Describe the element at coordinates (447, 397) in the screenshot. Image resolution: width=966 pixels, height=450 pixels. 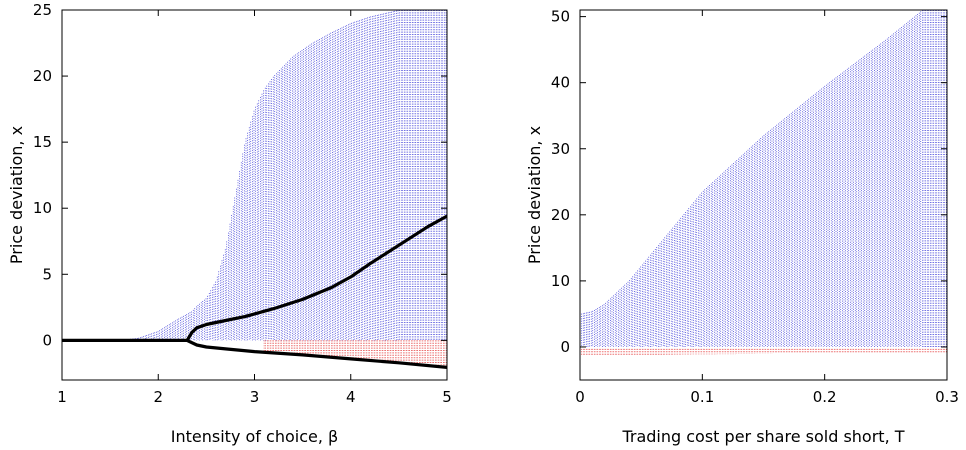
I see `x-tick-label: 5` at that location.